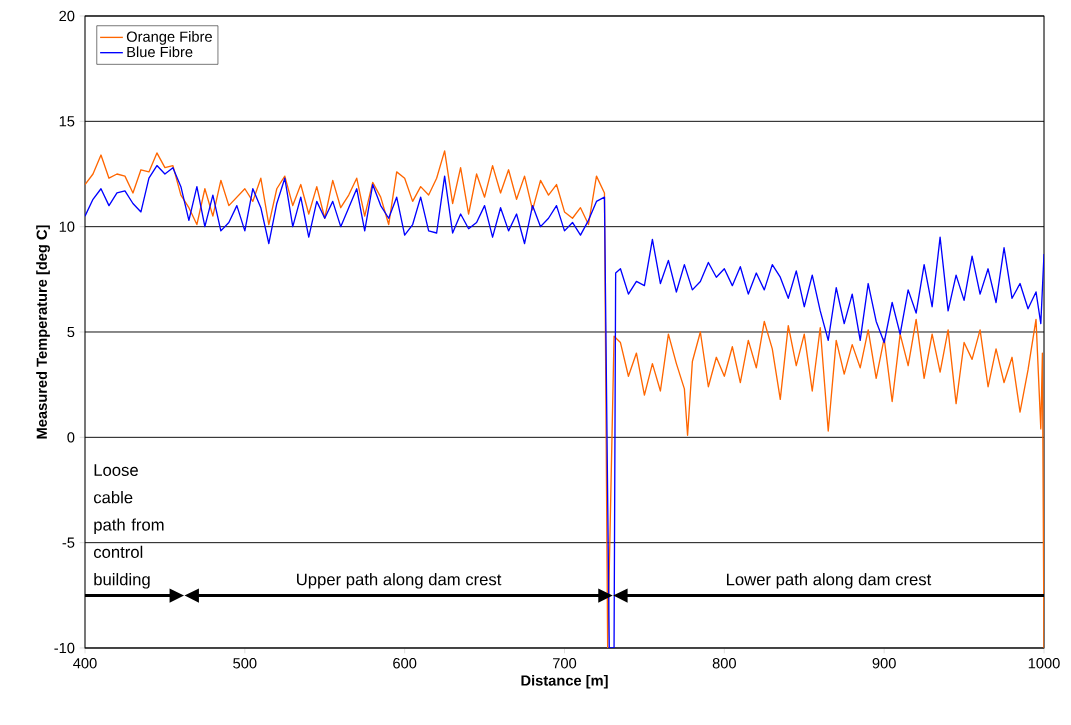 This screenshot has width=1071, height=725. What do you see at coordinates (169, 38) in the screenshot?
I see `legend-label: Orange Fibre` at bounding box center [169, 38].